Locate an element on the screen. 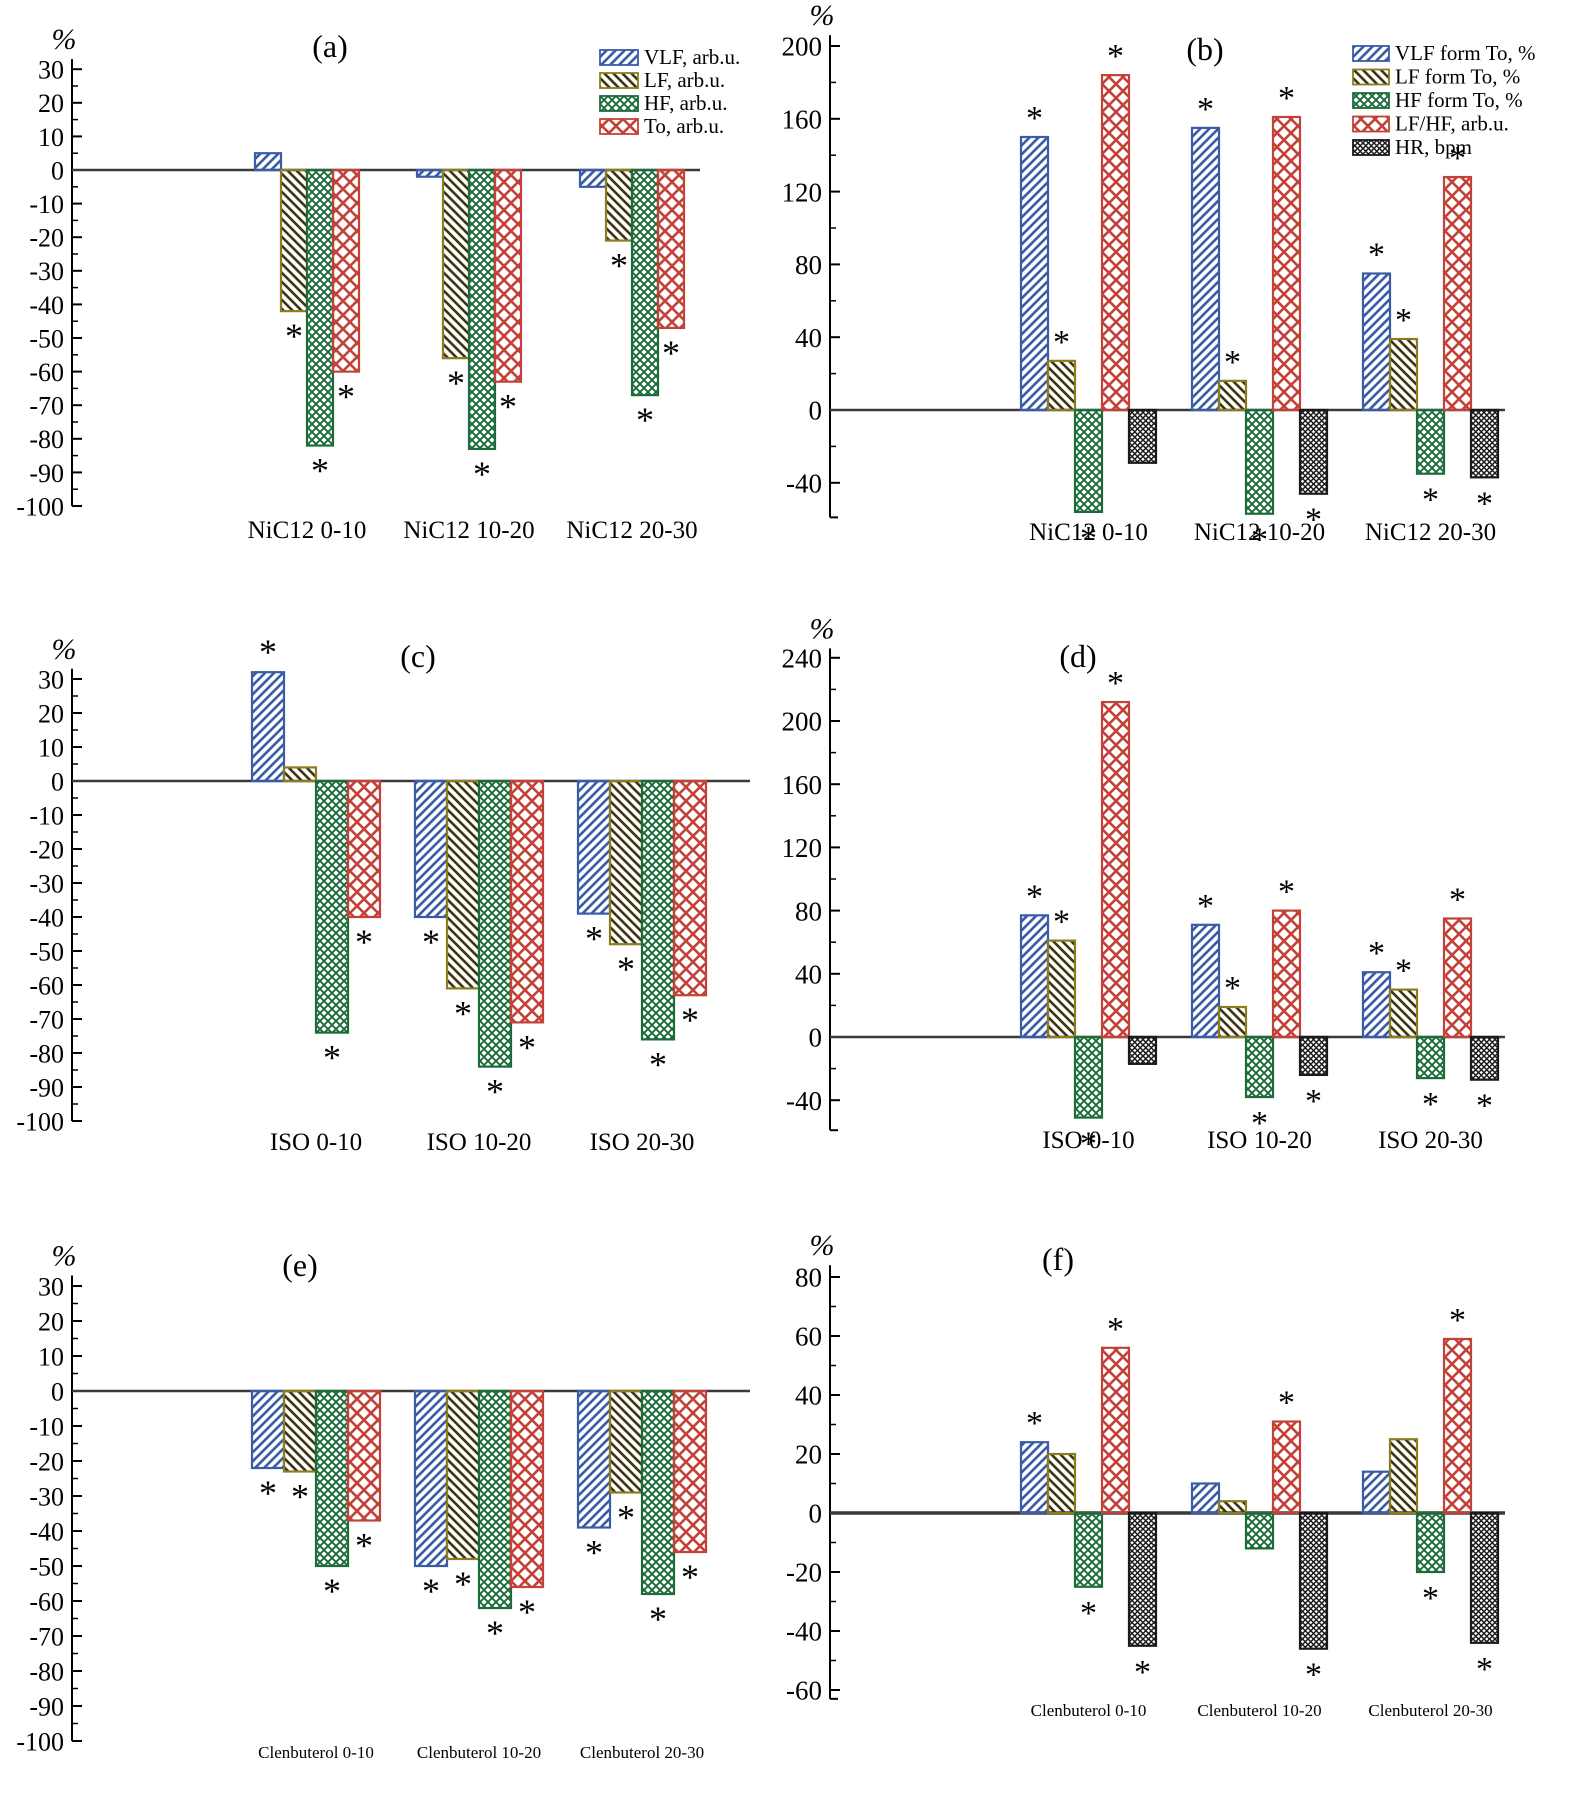 The width and height of the screenshot is (1571, 1815). bar-b-to-g1 is located at coordinates (1115, 243).